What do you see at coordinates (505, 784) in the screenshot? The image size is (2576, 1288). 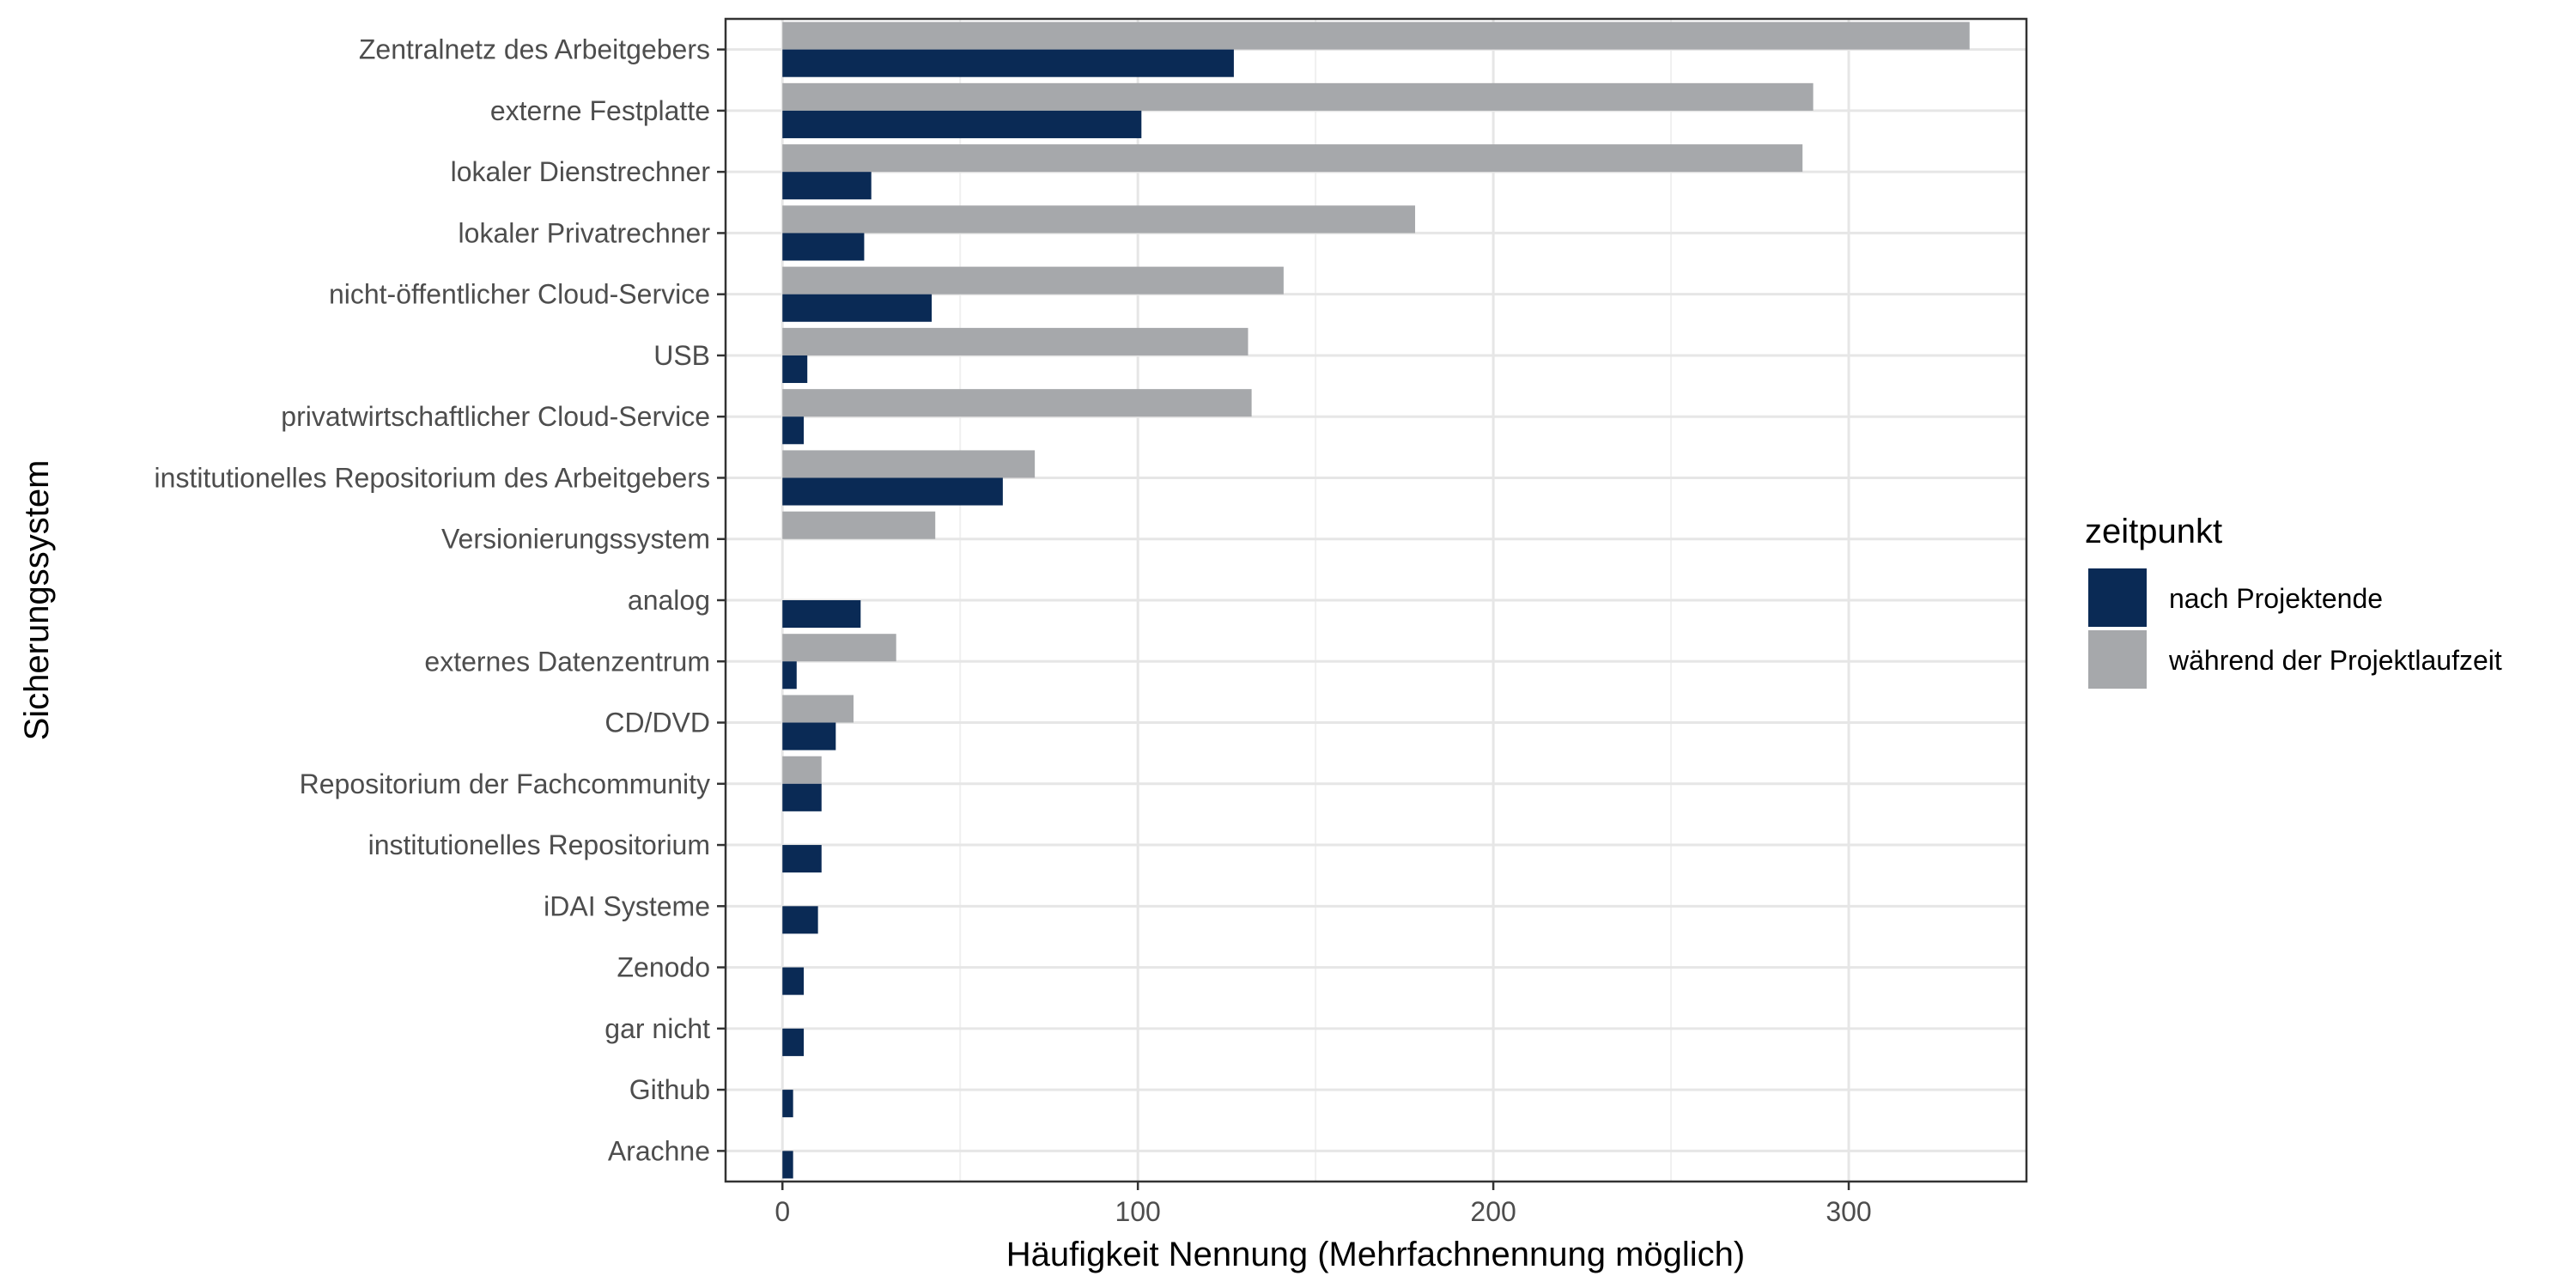 I see `y-tick-label: Repositorium der Fachcommunity` at bounding box center [505, 784].